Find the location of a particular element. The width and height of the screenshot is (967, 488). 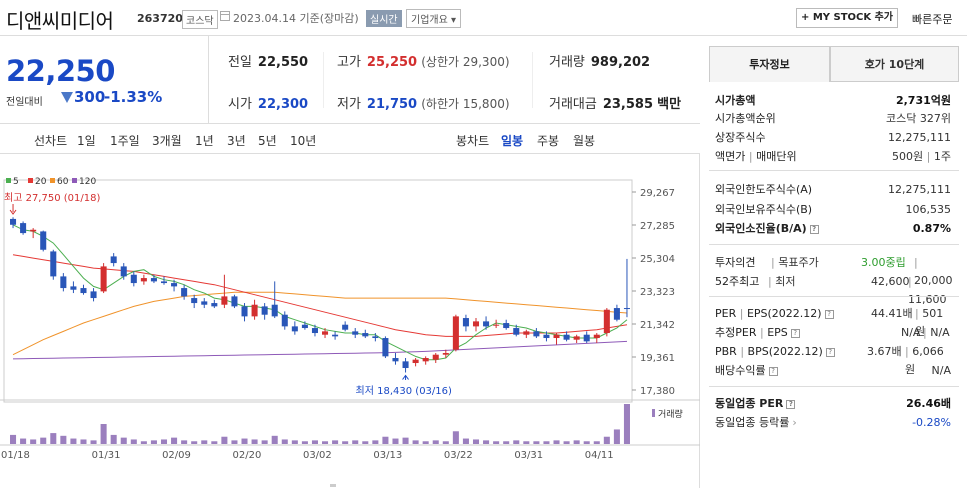

x-tick-label: 02/20 is located at coordinates (247, 455).